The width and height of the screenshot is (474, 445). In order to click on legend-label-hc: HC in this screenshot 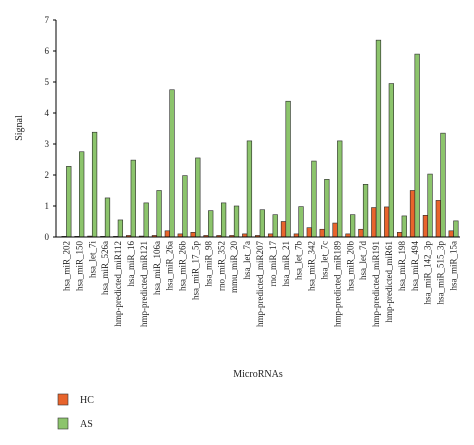, I will do `click(87, 400)`.